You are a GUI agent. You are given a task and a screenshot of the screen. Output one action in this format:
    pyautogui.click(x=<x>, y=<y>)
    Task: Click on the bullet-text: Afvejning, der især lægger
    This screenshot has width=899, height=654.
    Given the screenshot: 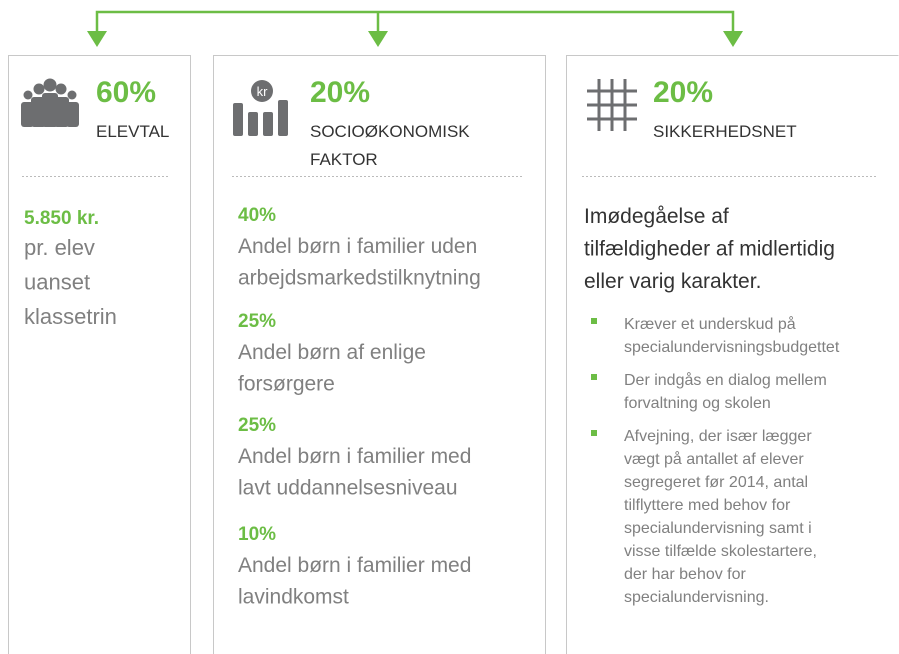 What is the action you would take?
    pyautogui.click(x=718, y=436)
    